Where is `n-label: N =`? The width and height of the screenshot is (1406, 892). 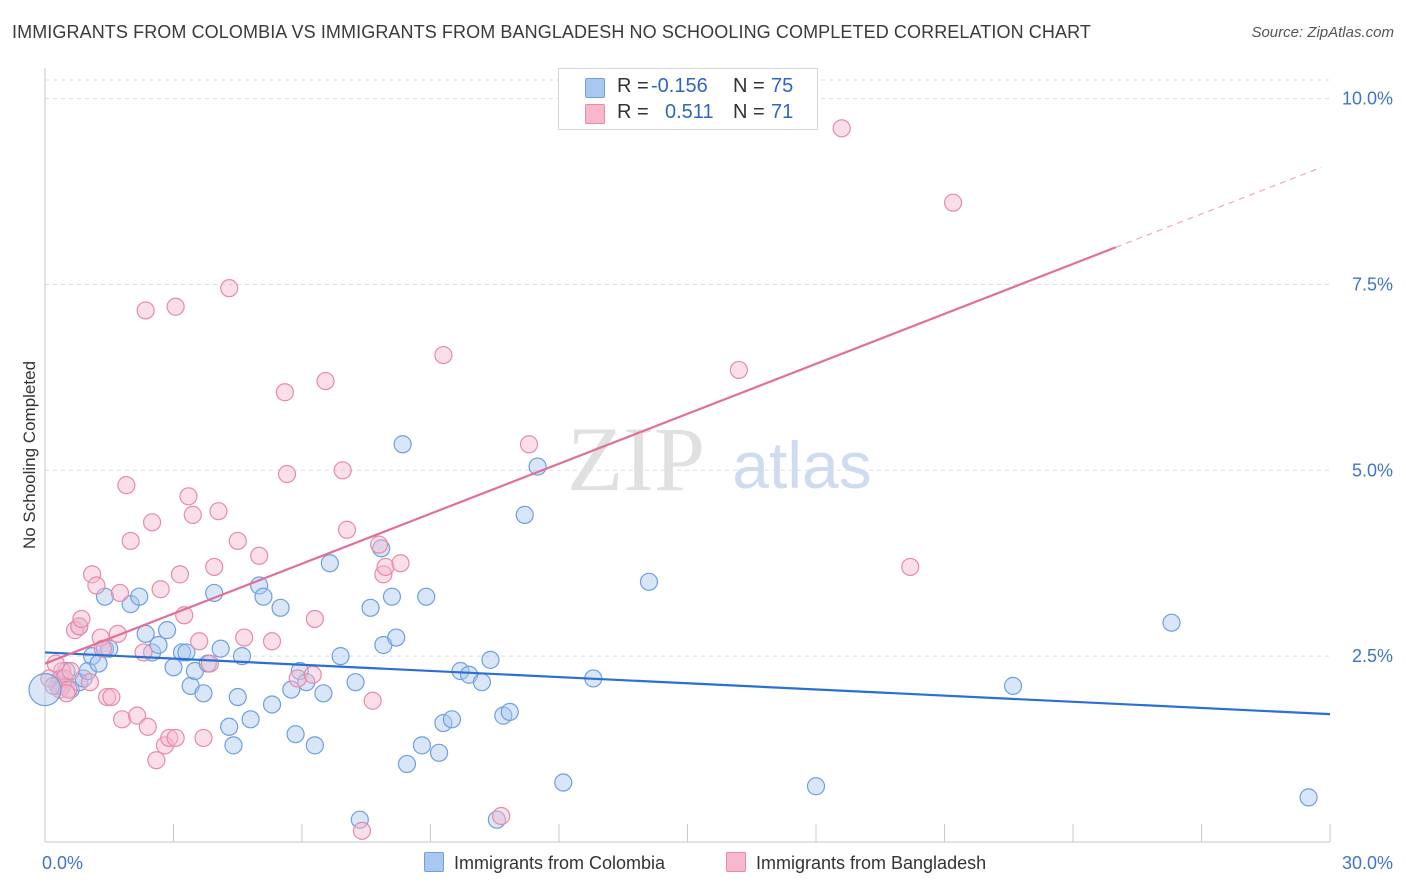
n-label: N = is located at coordinates (749, 112).